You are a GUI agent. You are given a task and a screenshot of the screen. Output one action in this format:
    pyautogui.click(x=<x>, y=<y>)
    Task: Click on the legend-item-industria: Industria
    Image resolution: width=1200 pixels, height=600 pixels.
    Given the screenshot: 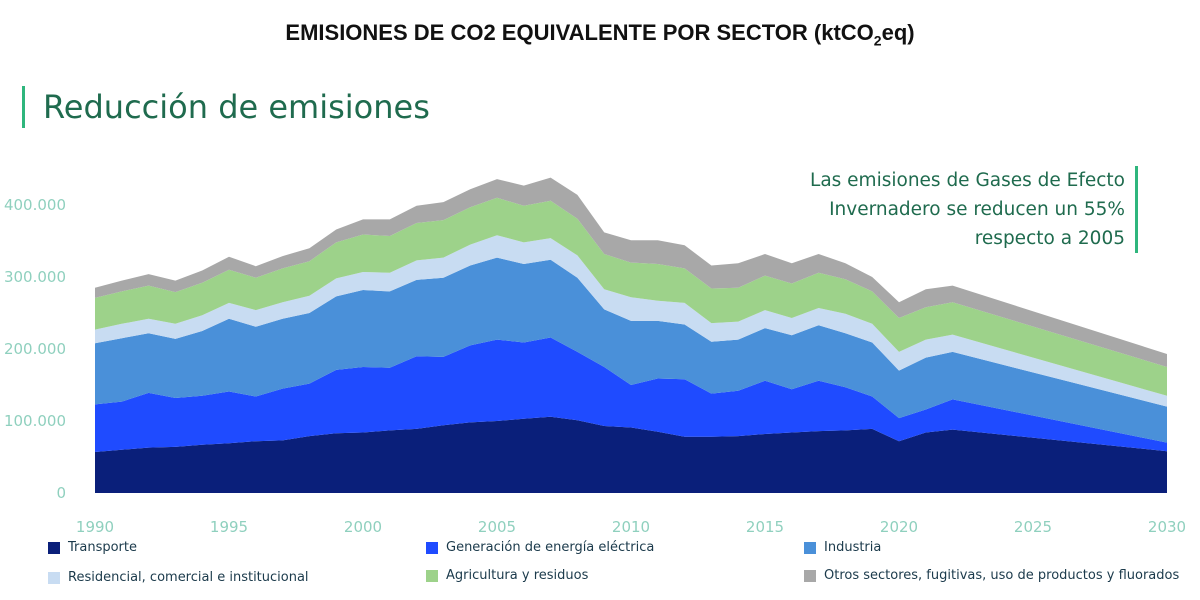 What is the action you would take?
    pyautogui.click(x=842, y=547)
    